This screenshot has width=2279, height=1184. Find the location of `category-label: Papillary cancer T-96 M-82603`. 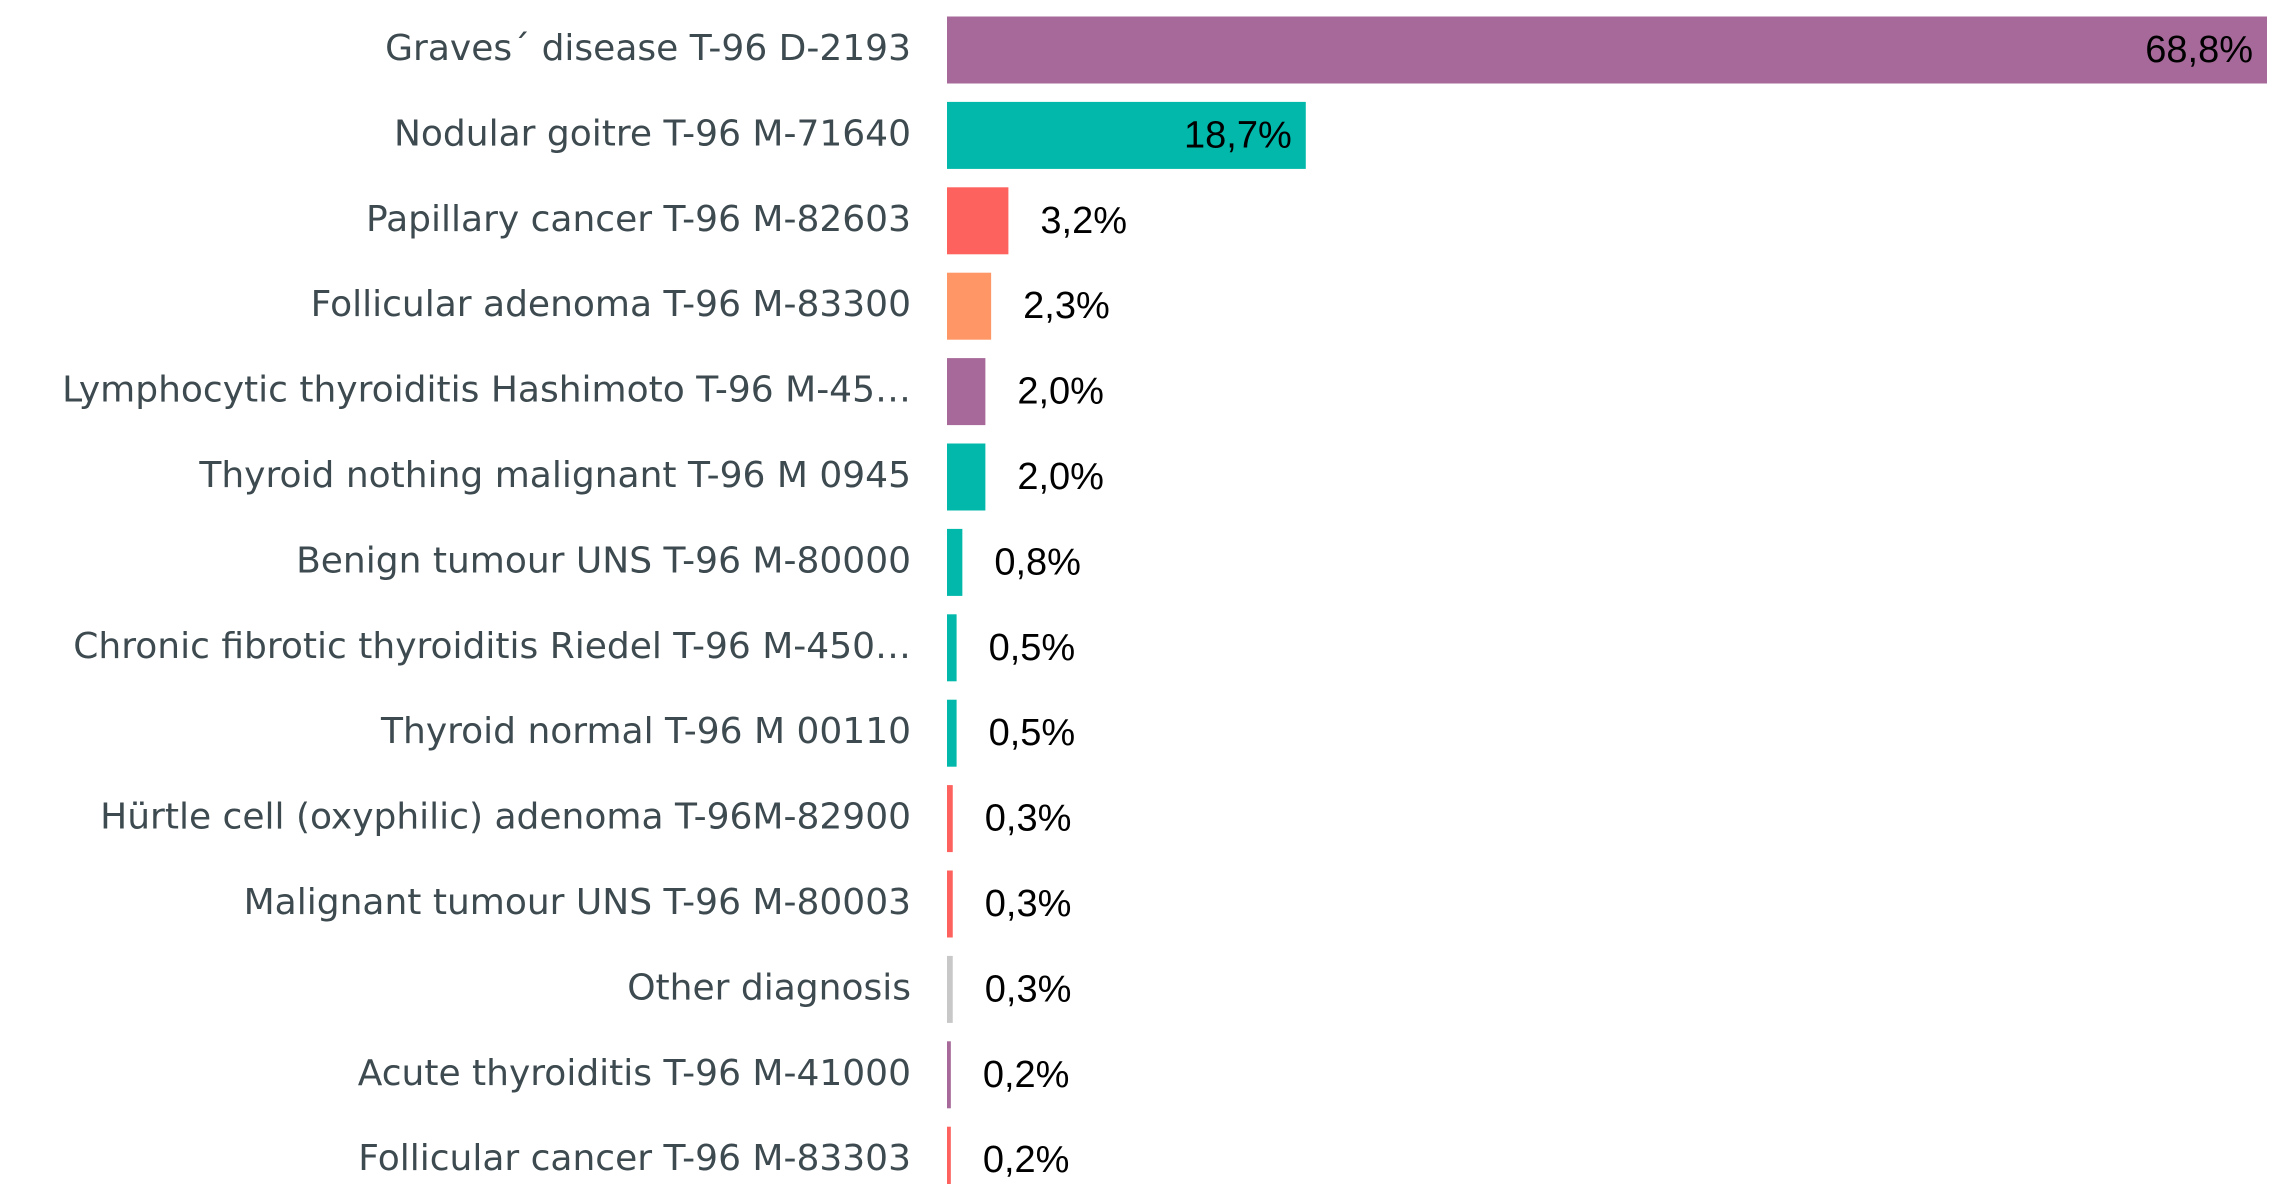

category-label: Papillary cancer T-96 M-82603 is located at coordinates (638, 219).